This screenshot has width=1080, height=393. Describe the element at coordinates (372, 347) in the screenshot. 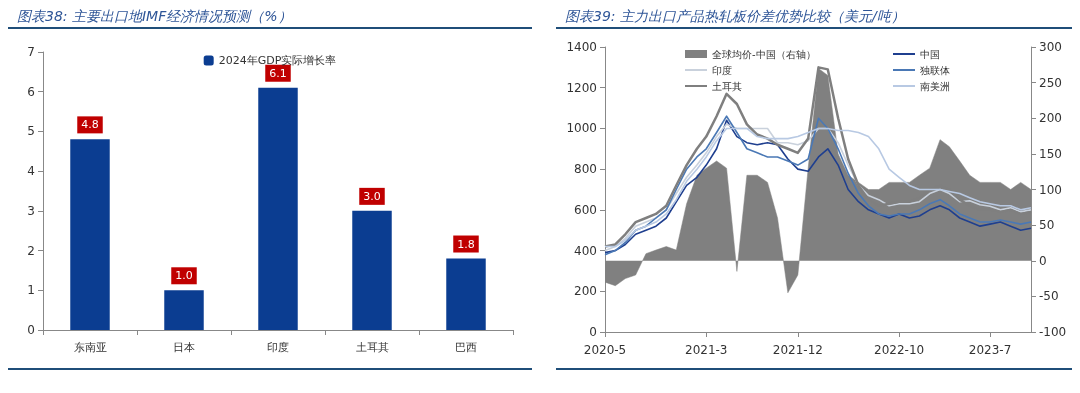

I see `x-tick-label: 土耳其` at that location.